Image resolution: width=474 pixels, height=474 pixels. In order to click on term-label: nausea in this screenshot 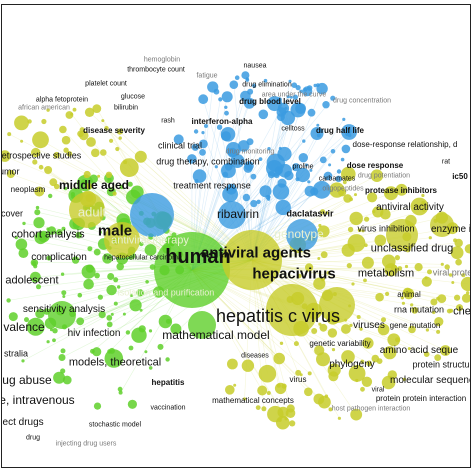, I will do `click(255, 66)`.